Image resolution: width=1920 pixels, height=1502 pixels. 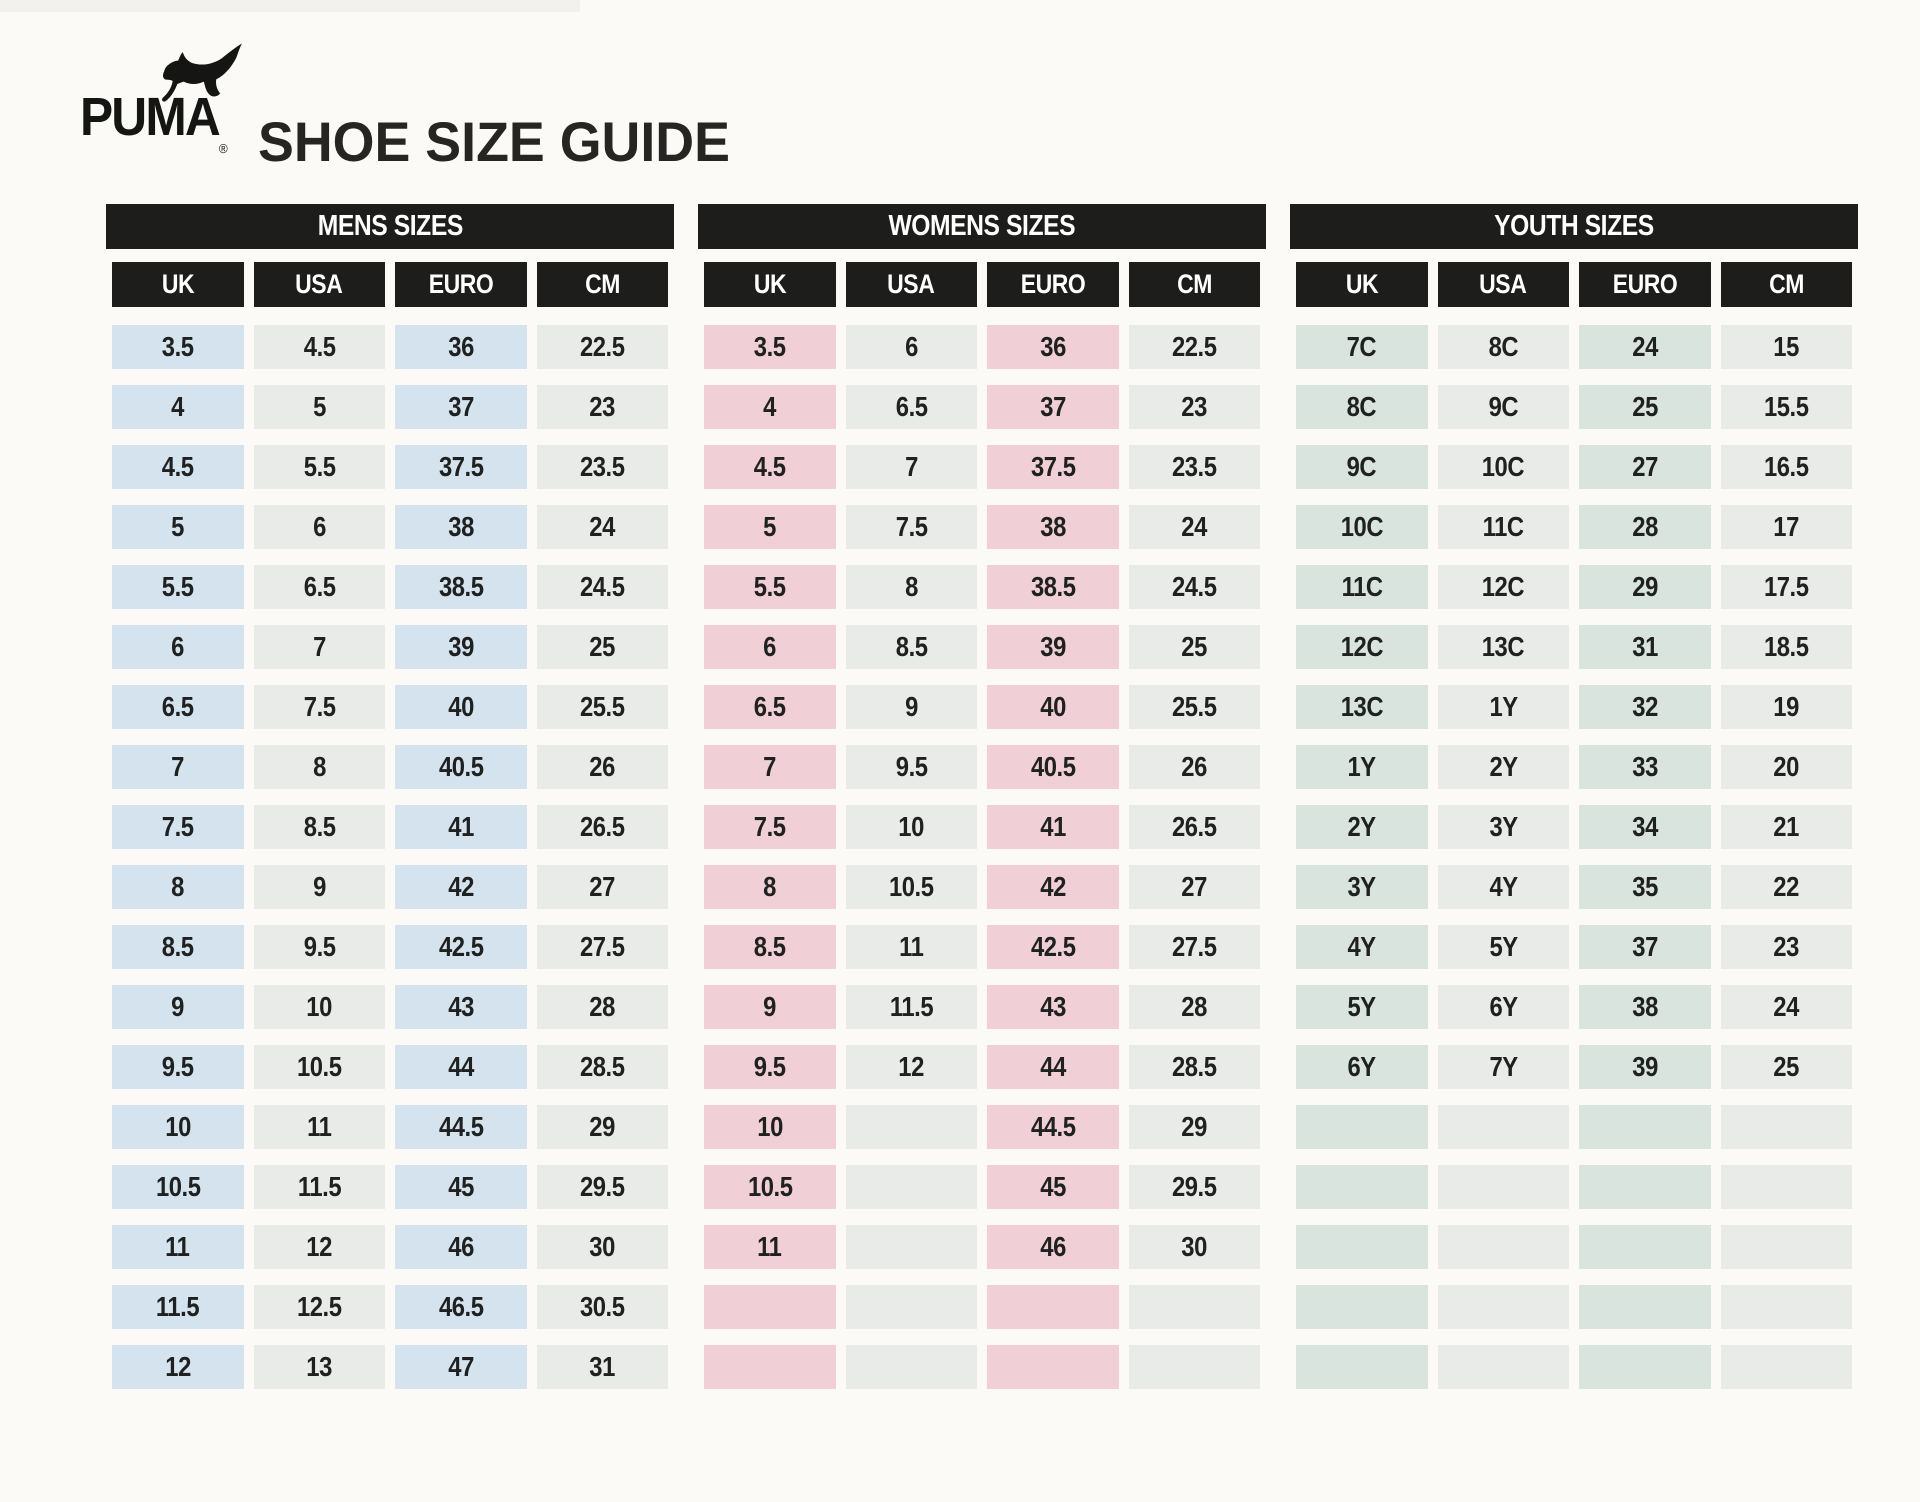 I want to click on table-row: 7C 8C 24 15, so click(x=1574, y=347).